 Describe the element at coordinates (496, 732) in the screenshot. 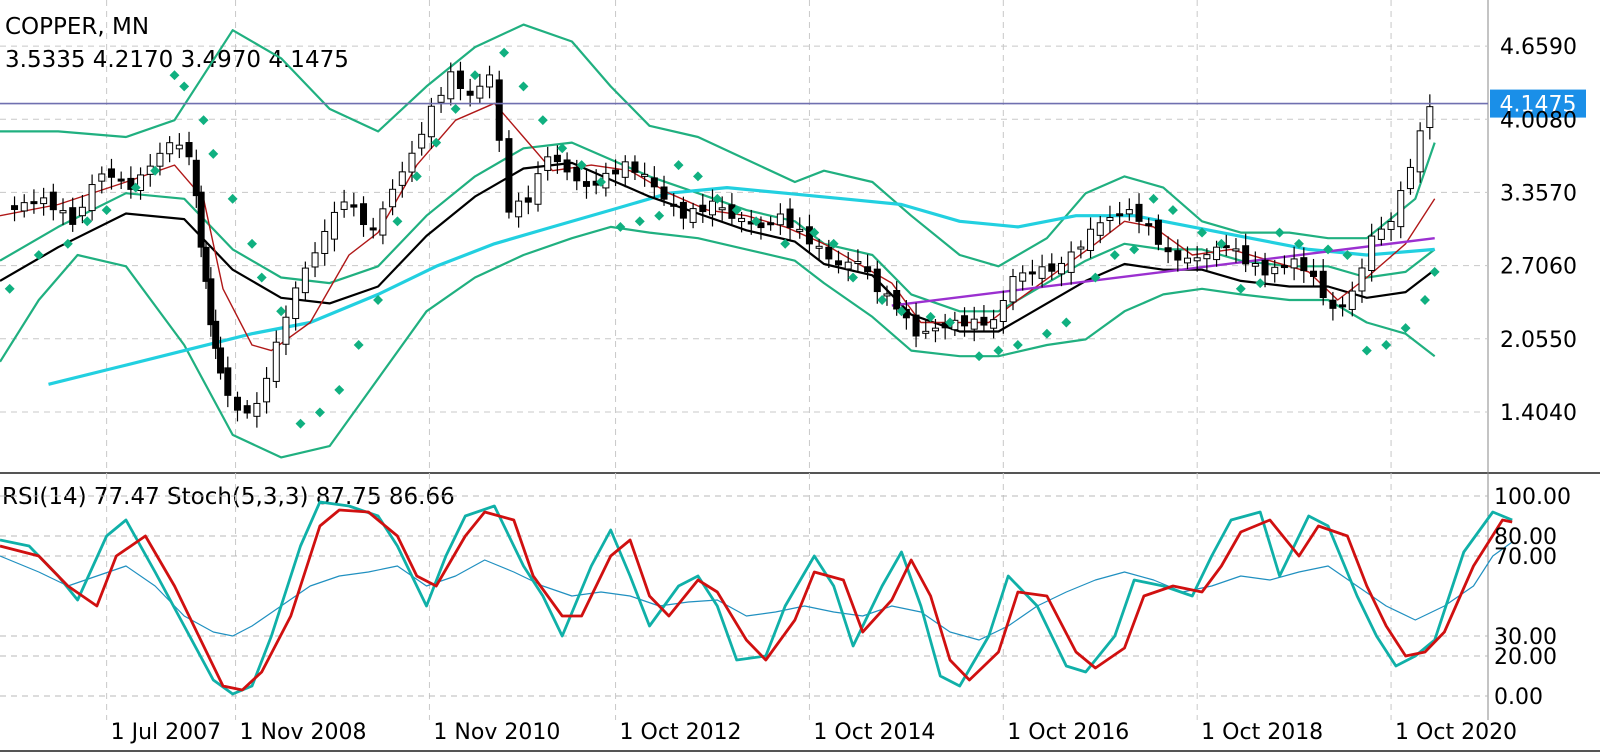

I see `x-tick-label: 1 Nov 2010` at that location.